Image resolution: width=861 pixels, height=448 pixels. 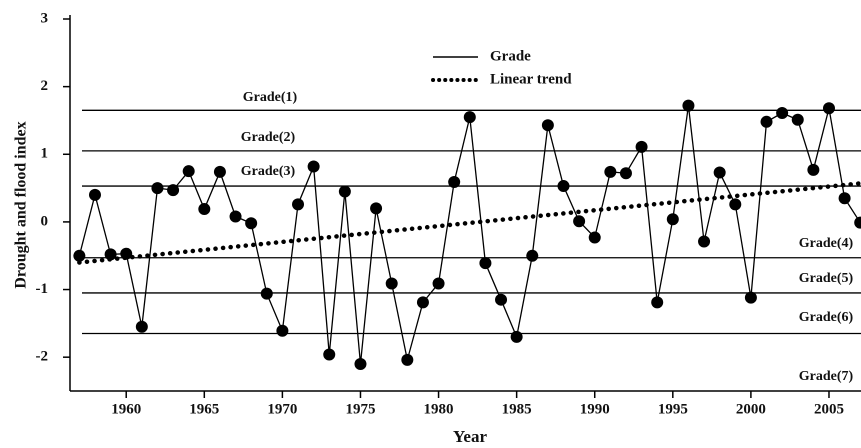 I want to click on y-tick-label: 2, so click(x=45, y=86).